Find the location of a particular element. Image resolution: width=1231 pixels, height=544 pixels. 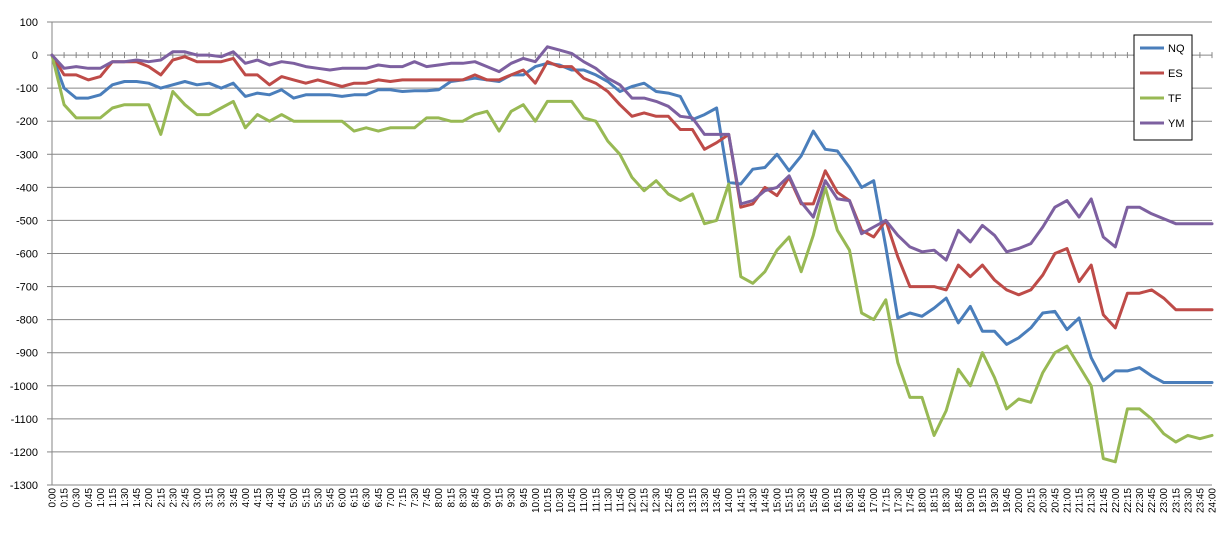

x-tick-label: 7:00 is located at coordinates (391, 498).